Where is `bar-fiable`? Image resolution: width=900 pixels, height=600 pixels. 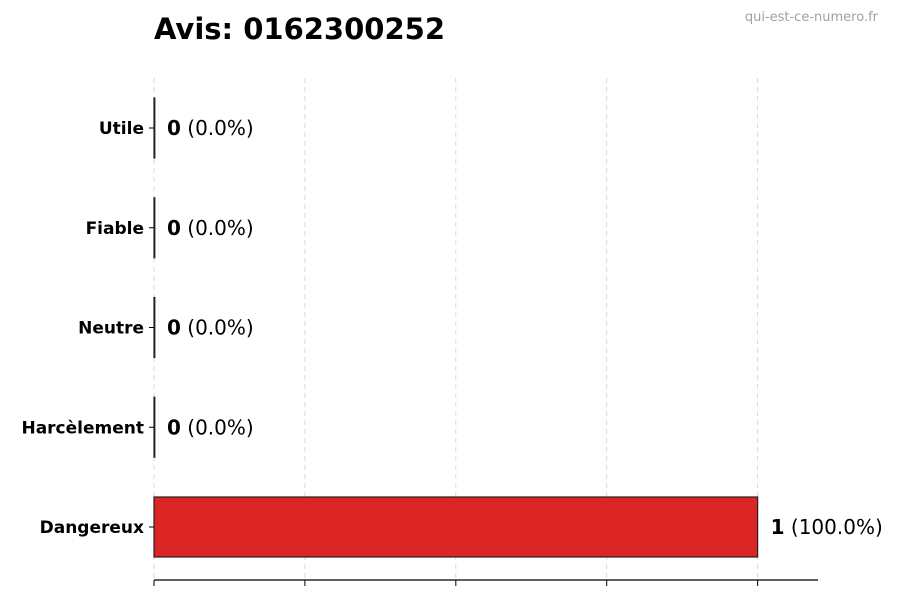
bar-fiable is located at coordinates (154, 228).